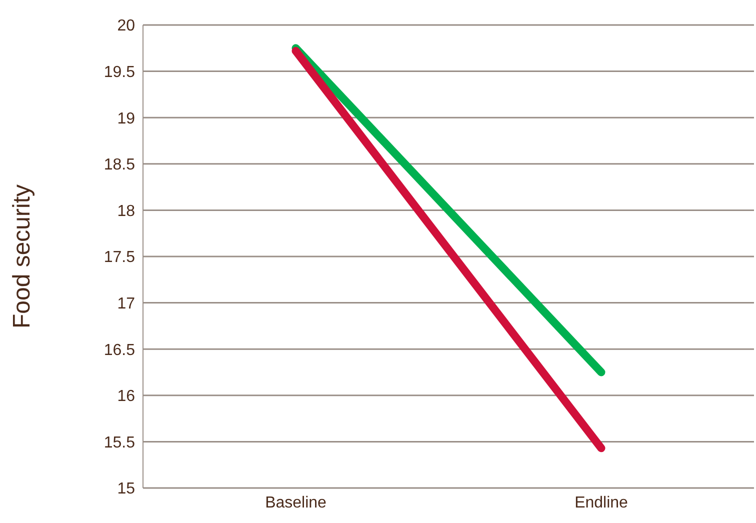 Image resolution: width=756 pixels, height=523 pixels. Describe the element at coordinates (126, 397) in the screenshot. I see `y-tick-label: 16` at that location.